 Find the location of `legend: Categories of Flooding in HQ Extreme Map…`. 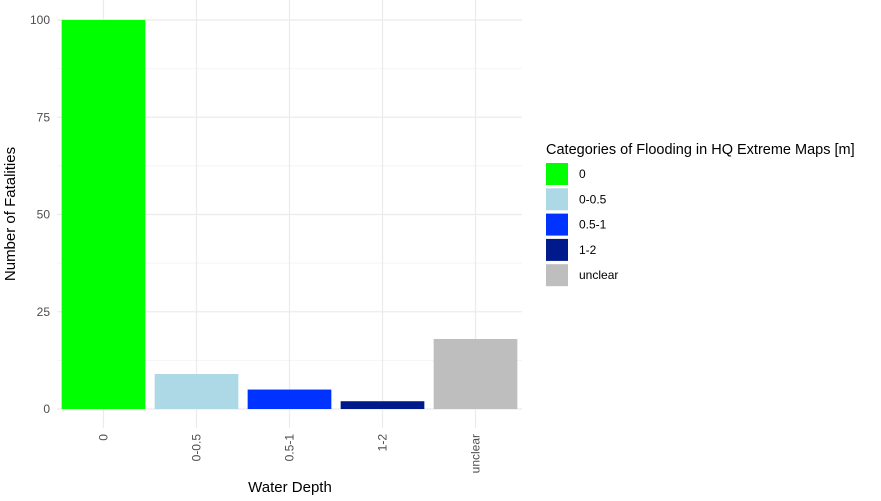

legend: Categories of Flooding in HQ Extreme Map… is located at coordinates (700, 214).